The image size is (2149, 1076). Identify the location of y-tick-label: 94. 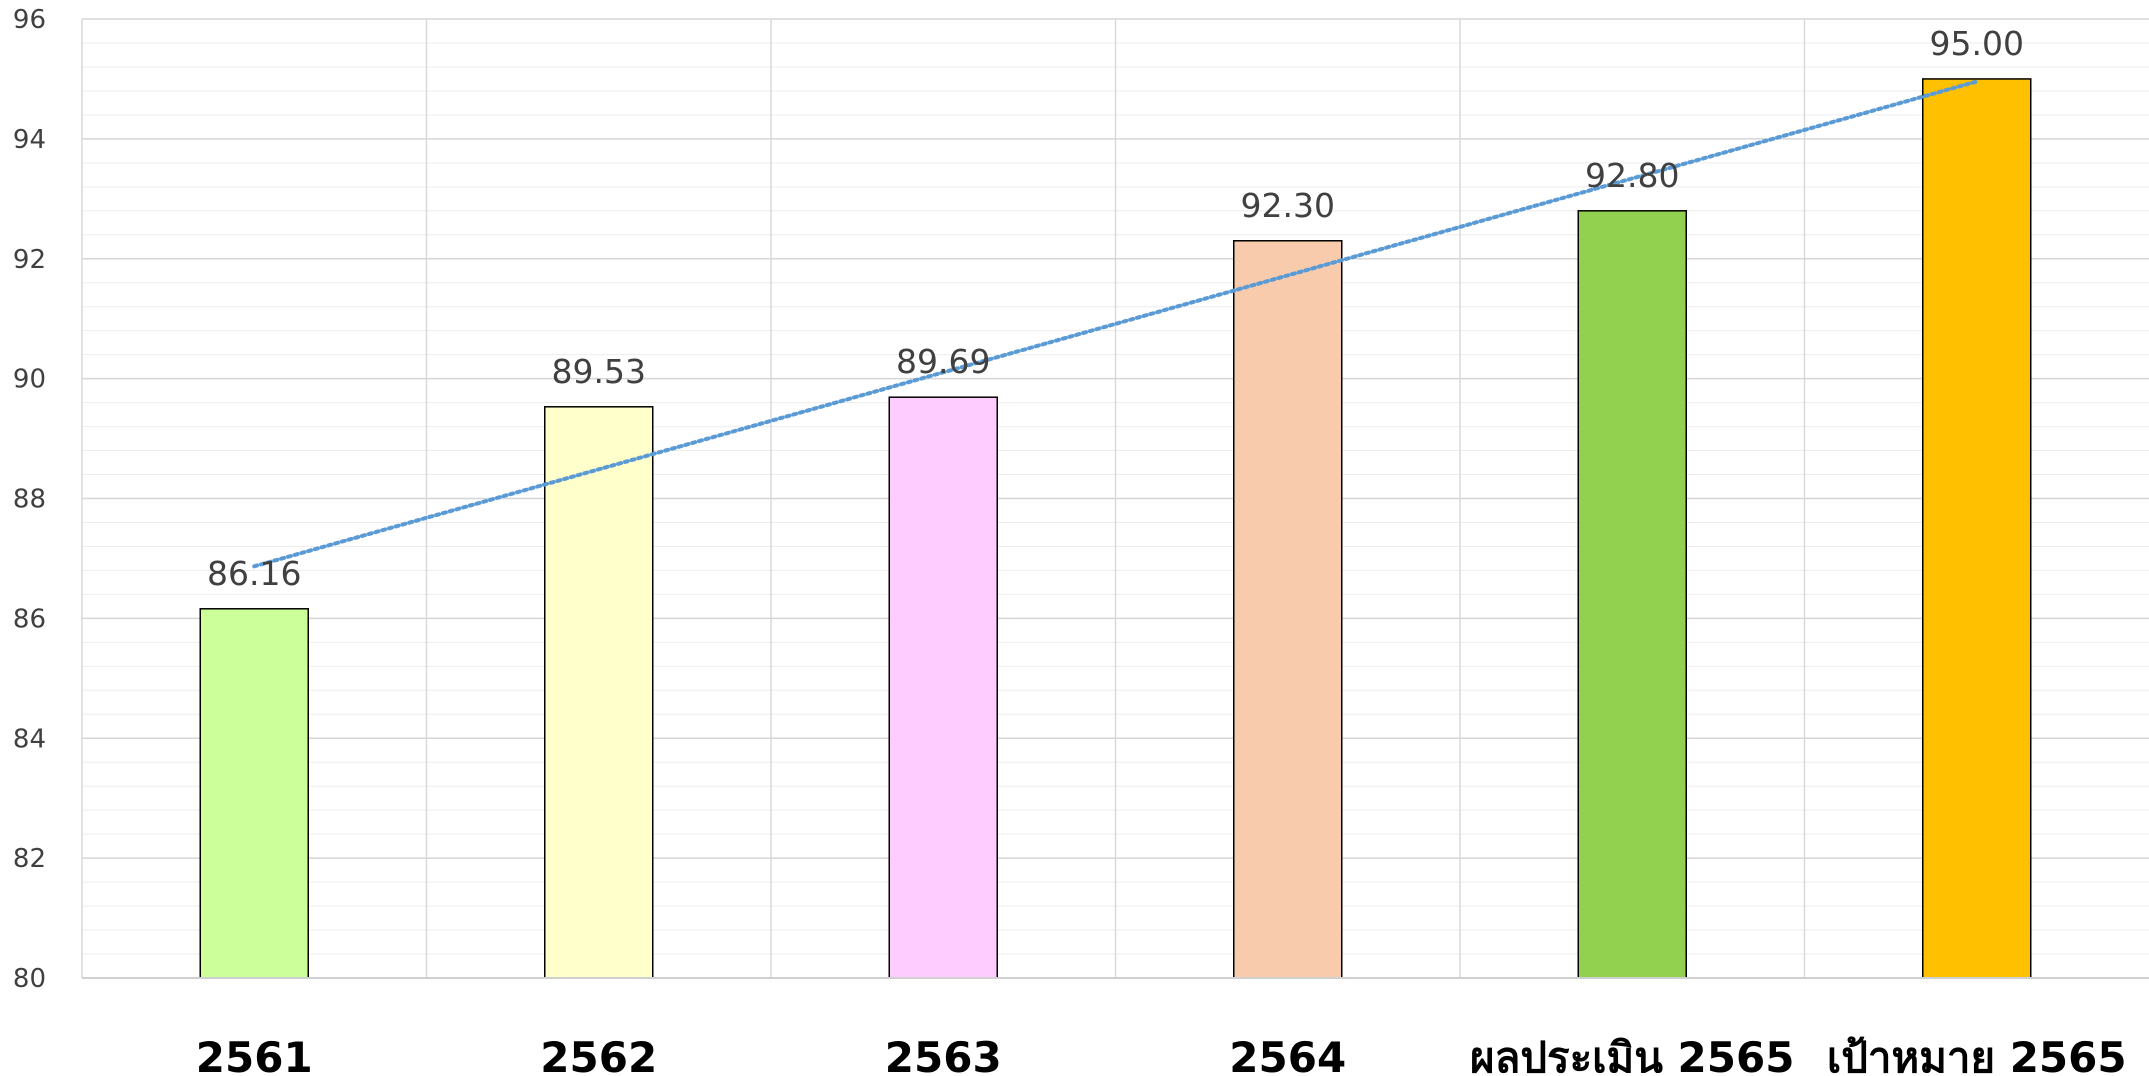
(29, 140).